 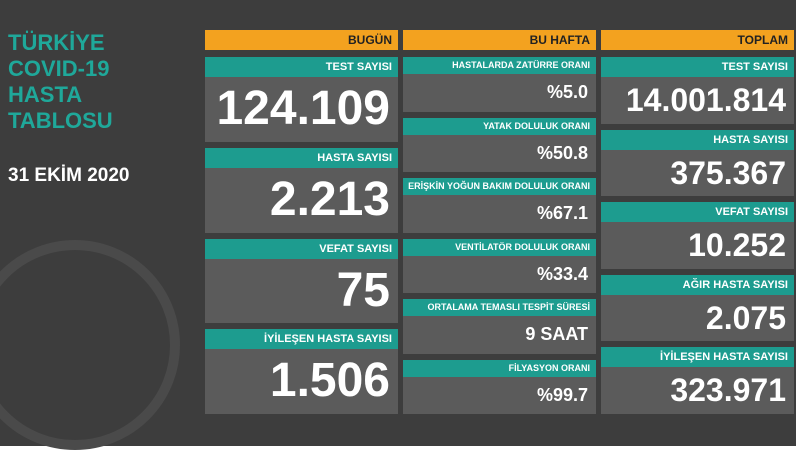 What do you see at coordinates (499, 40) in the screenshot?
I see `column-header: BU HAFTA` at bounding box center [499, 40].